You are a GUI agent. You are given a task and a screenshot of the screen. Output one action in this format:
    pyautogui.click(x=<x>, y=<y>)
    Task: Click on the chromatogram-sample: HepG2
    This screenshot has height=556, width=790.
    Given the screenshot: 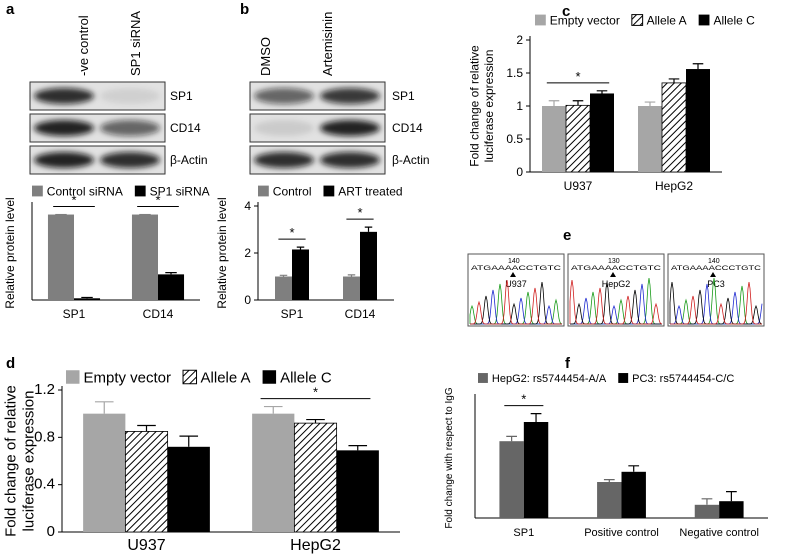 What is the action you would take?
    pyautogui.click(x=616, y=284)
    